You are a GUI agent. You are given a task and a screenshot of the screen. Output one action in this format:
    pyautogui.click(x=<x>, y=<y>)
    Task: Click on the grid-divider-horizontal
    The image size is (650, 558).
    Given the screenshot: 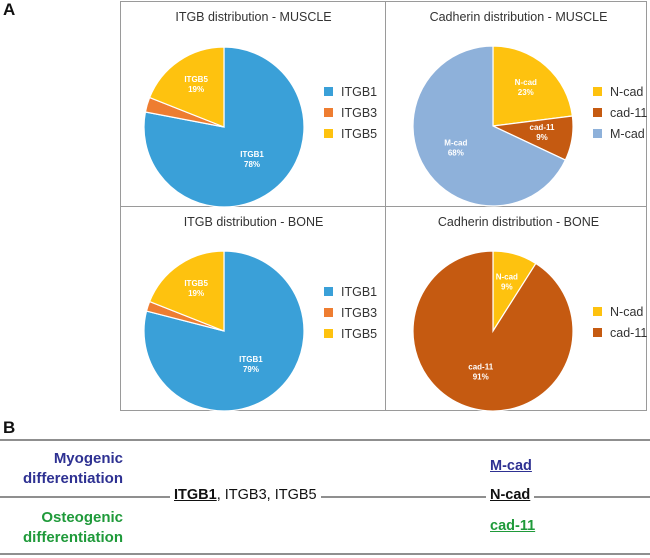 What is the action you would take?
    pyautogui.click(x=383, y=206)
    